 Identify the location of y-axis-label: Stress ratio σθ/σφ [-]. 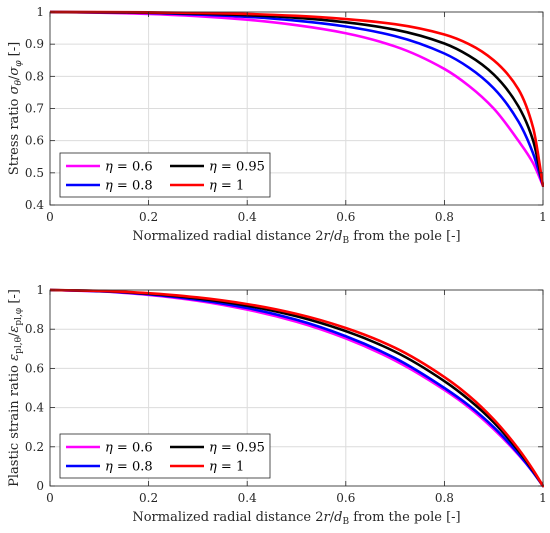
(15, 108).